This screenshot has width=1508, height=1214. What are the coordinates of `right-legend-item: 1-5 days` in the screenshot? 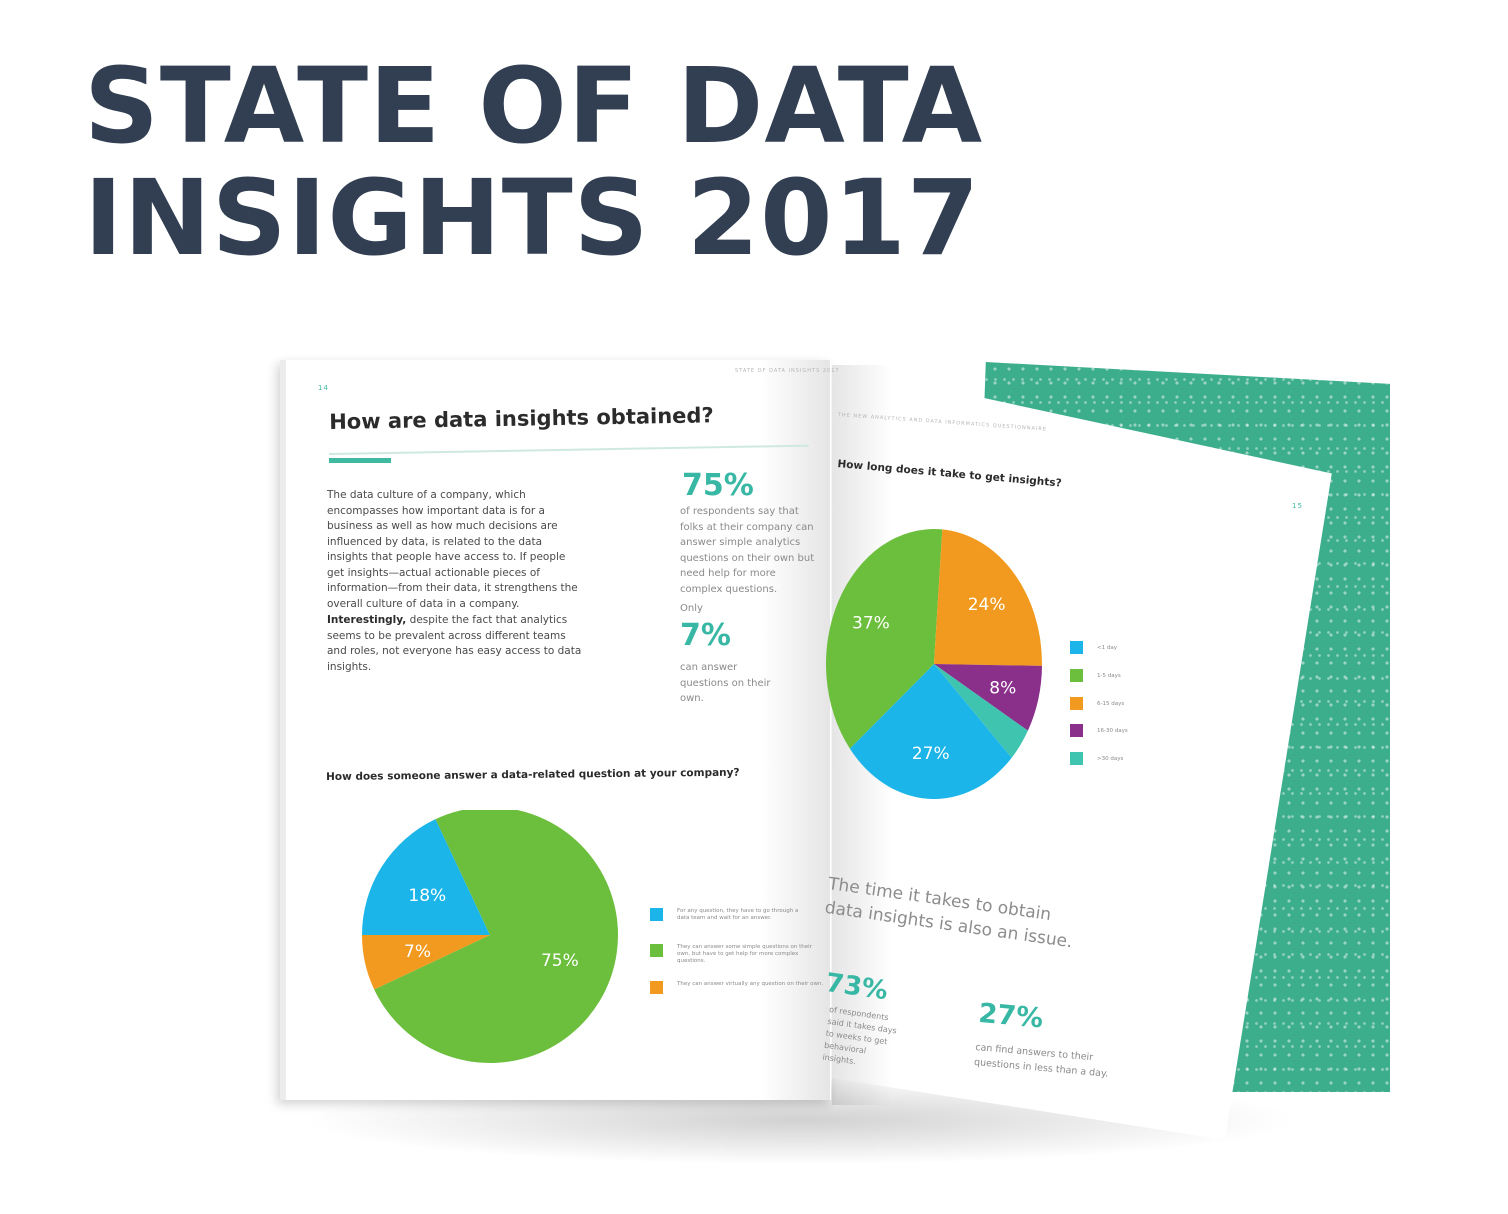 It's located at (1095, 675).